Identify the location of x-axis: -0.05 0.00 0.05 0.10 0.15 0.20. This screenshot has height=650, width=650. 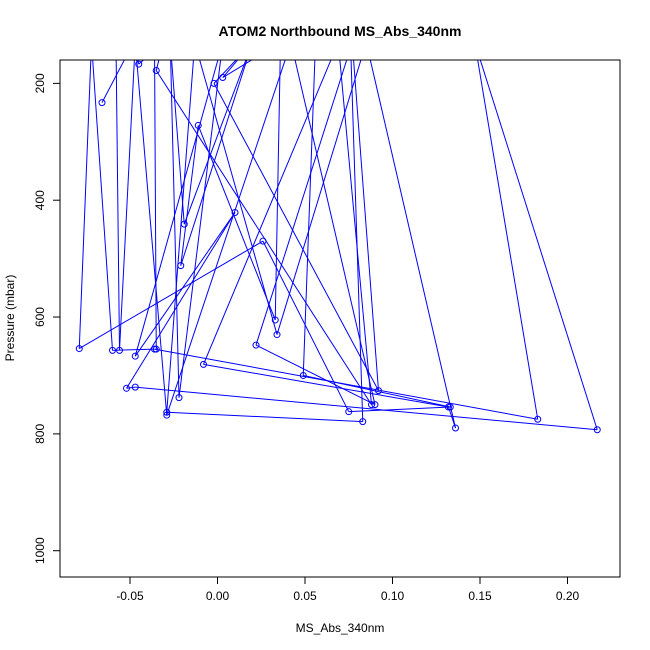
(348, 590).